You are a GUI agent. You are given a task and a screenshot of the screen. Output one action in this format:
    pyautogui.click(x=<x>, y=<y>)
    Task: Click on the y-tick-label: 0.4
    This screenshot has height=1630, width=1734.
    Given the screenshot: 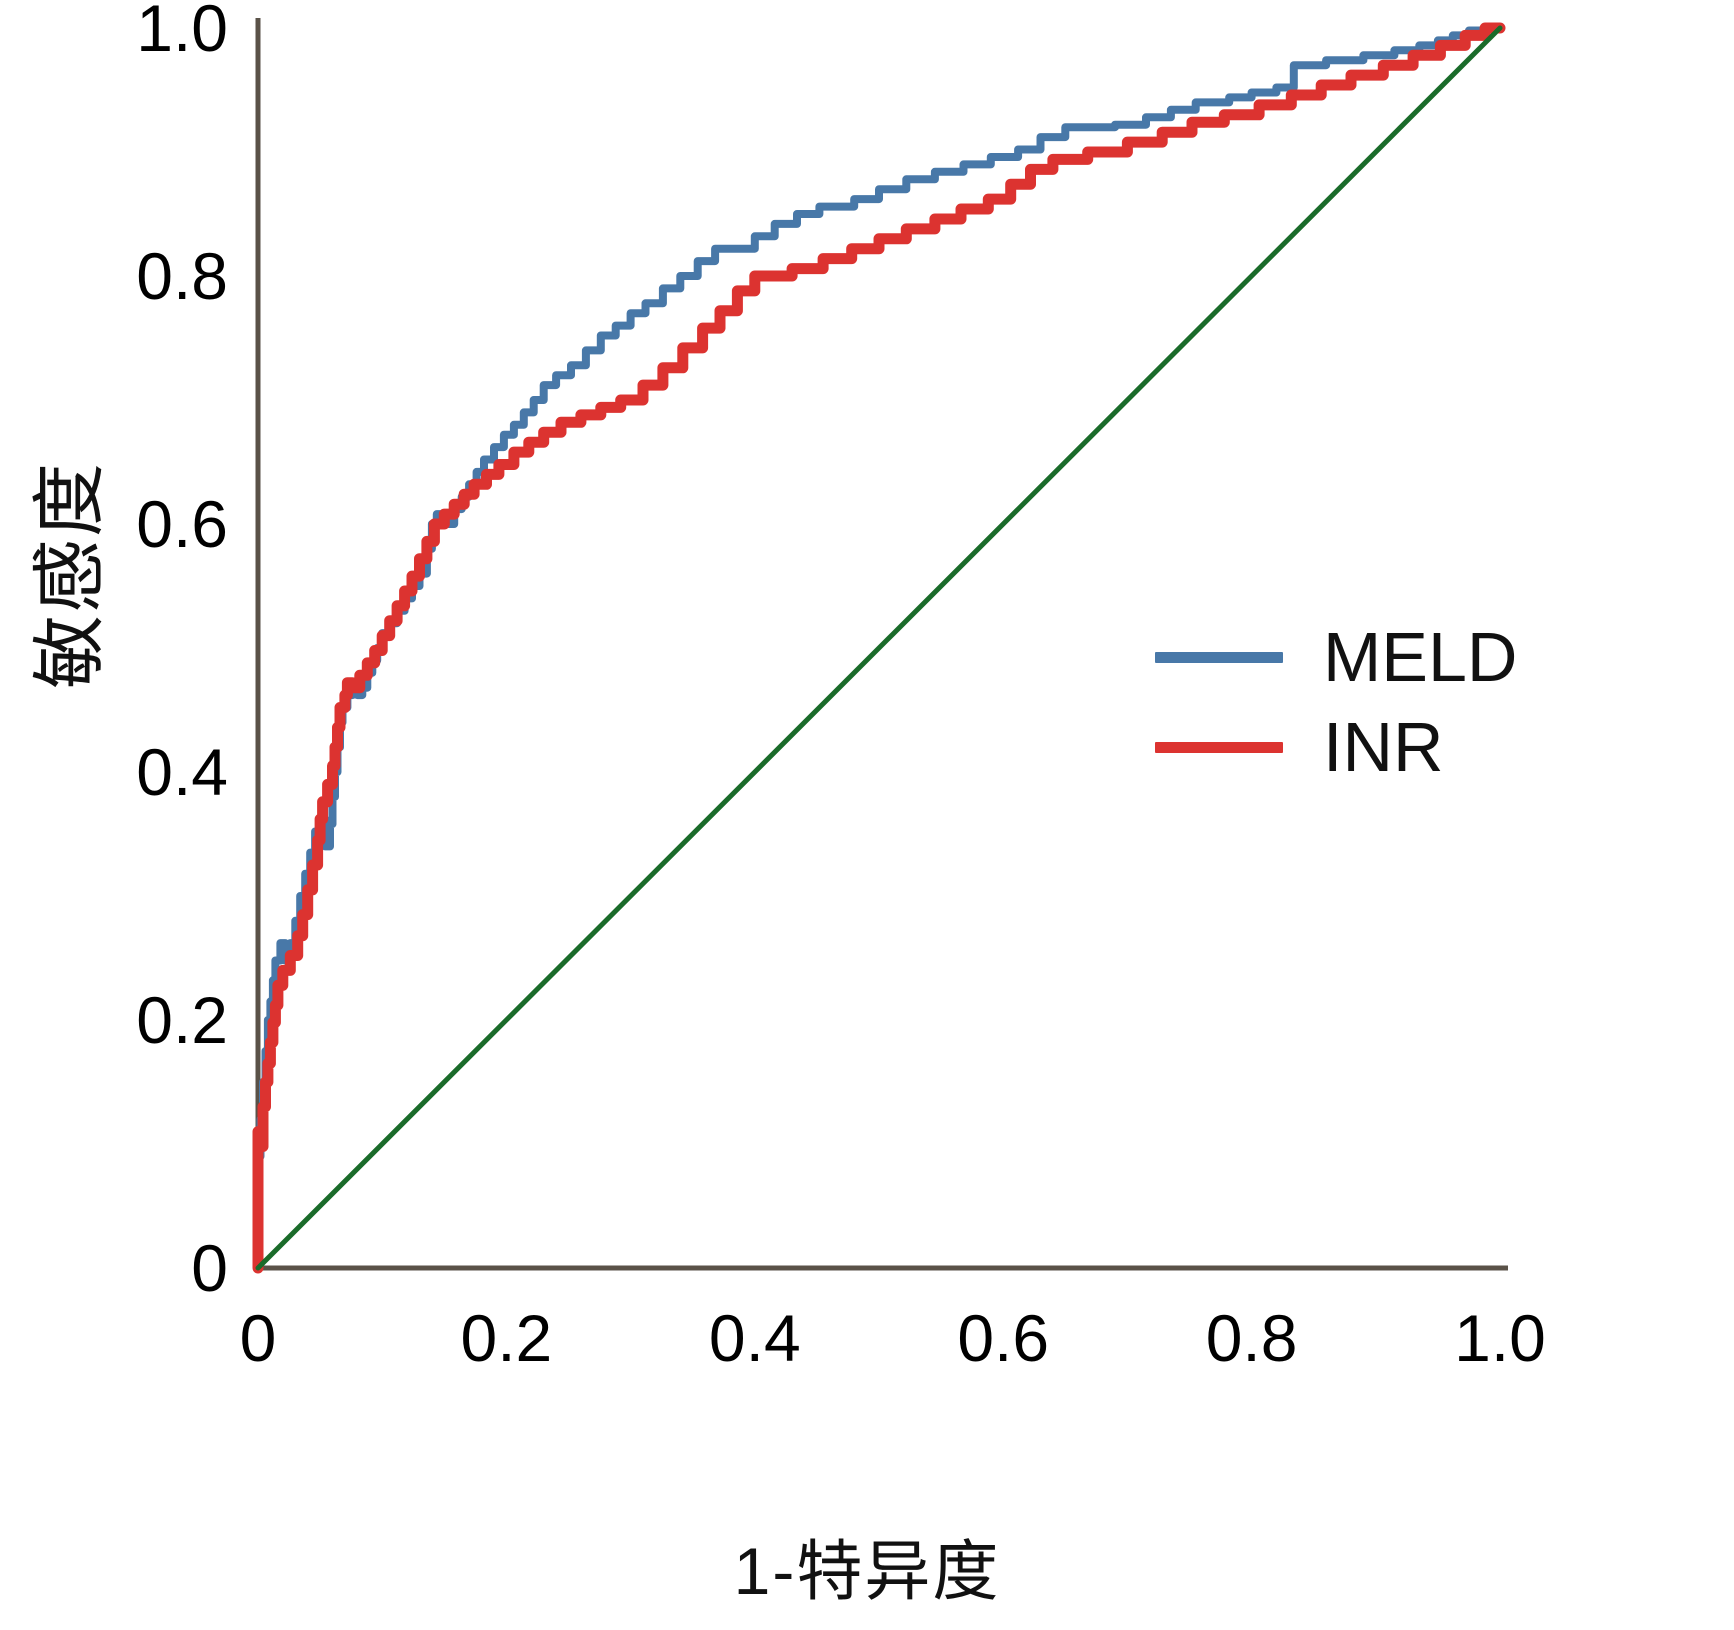 What is the action you would take?
    pyautogui.click(x=182, y=772)
    